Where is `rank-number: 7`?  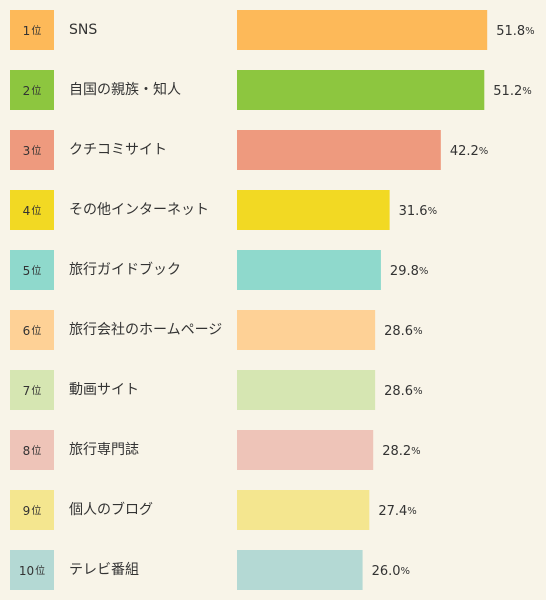 rank-number: 7 is located at coordinates (27, 391).